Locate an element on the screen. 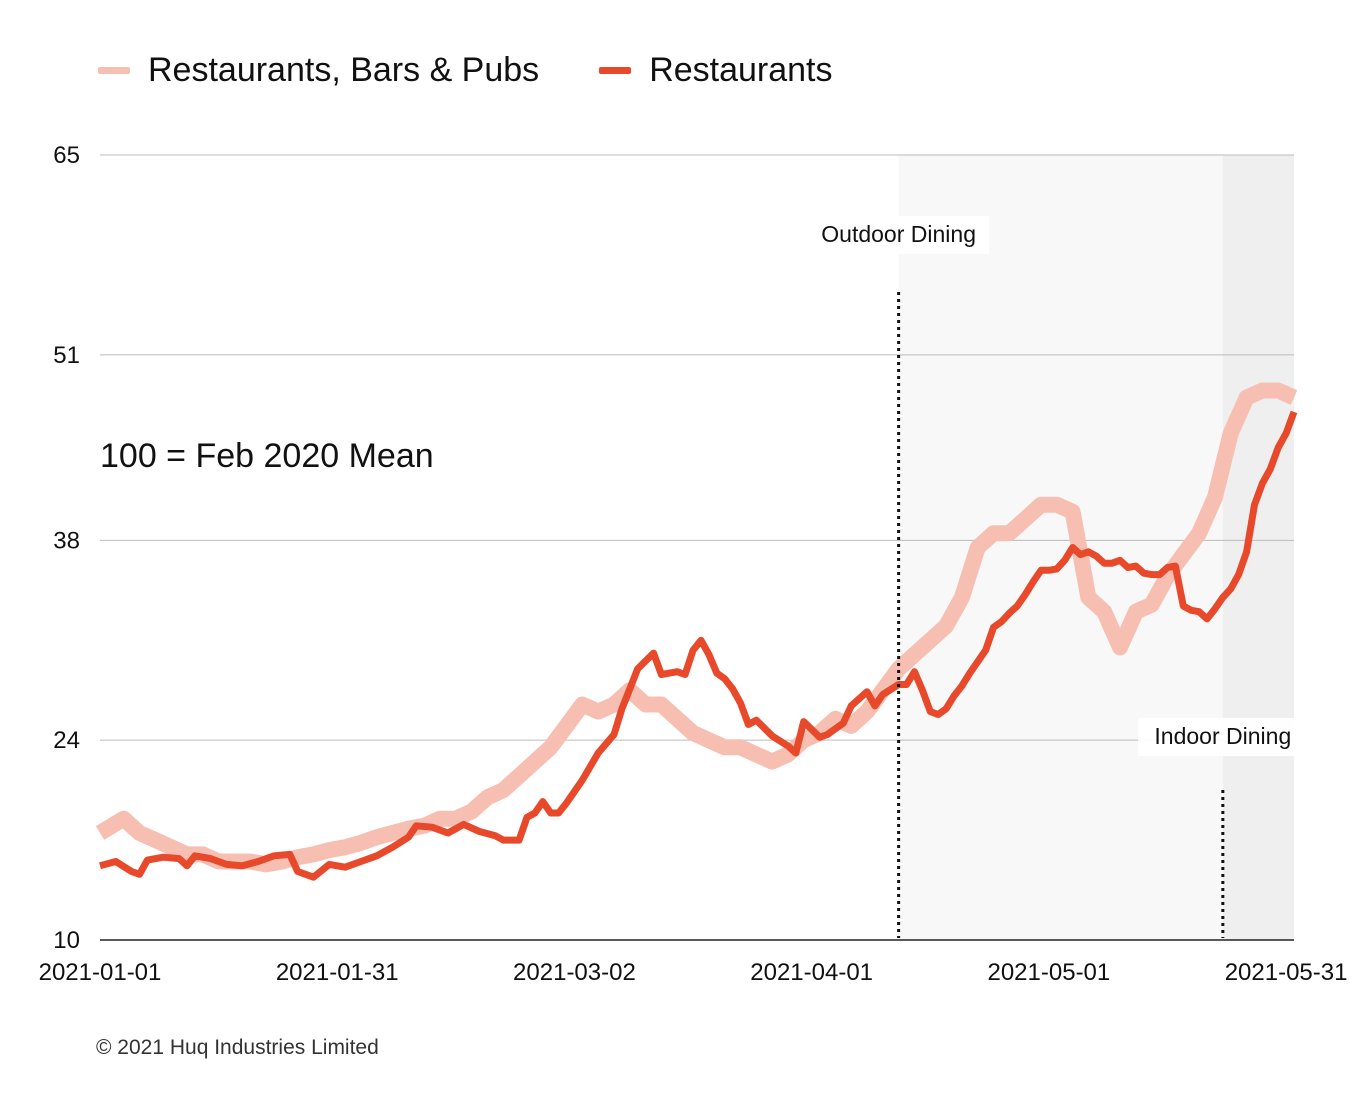 This screenshot has height=1102, width=1352. y-tick-label-65: 65 is located at coordinates (66, 155).